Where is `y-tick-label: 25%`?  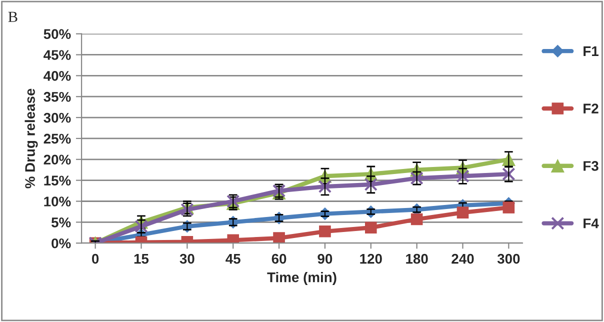 y-tick-label: 25% is located at coordinates (57, 139).